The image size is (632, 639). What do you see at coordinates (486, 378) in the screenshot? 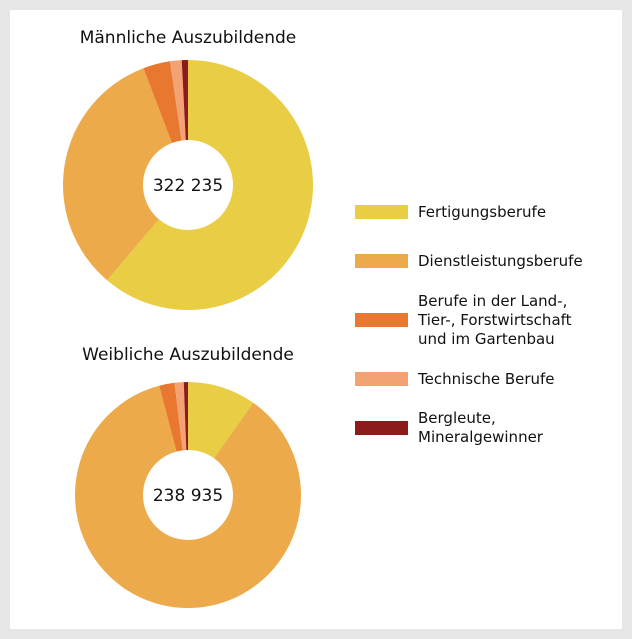
I see `legend-label: Technische Berufe` at bounding box center [486, 378].